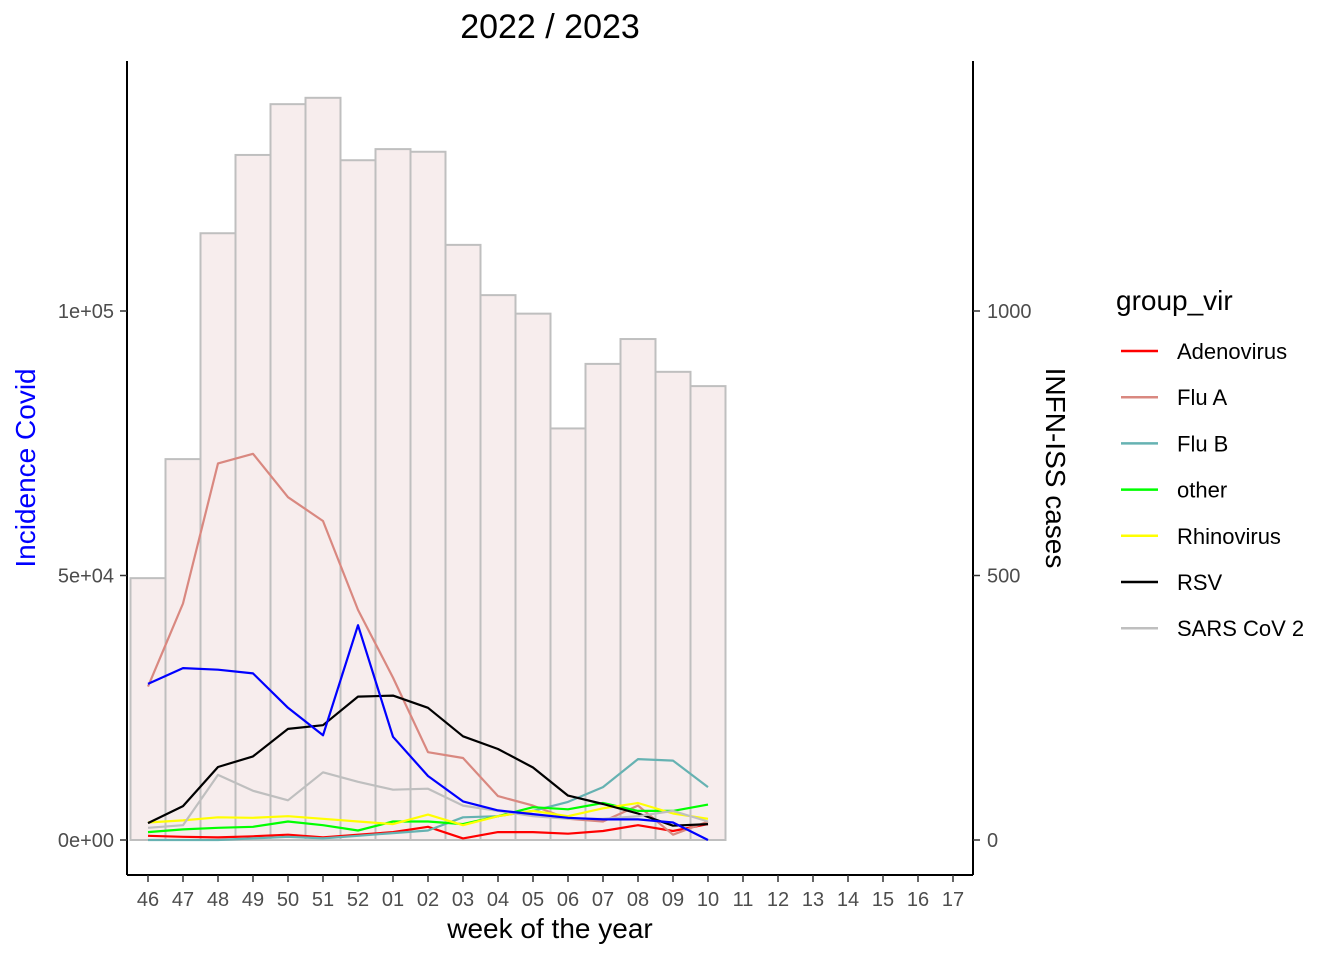 The width and height of the screenshot is (1344, 960). What do you see at coordinates (183, 900) in the screenshot?
I see `x-tick-label: 47` at bounding box center [183, 900].